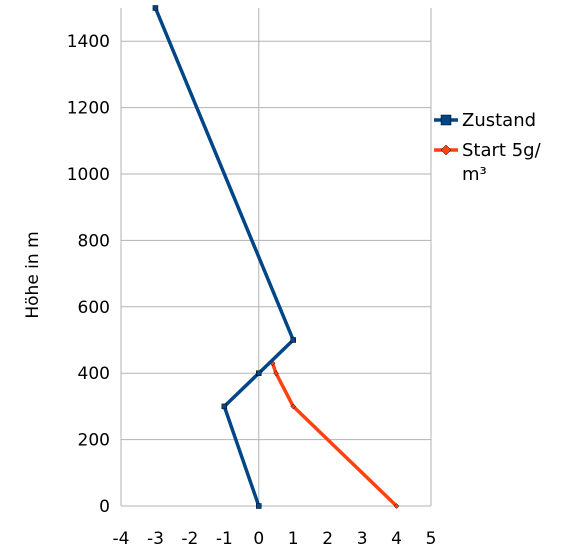  Describe the element at coordinates (396, 539) in the screenshot. I see `x-tick-label: 4` at that location.